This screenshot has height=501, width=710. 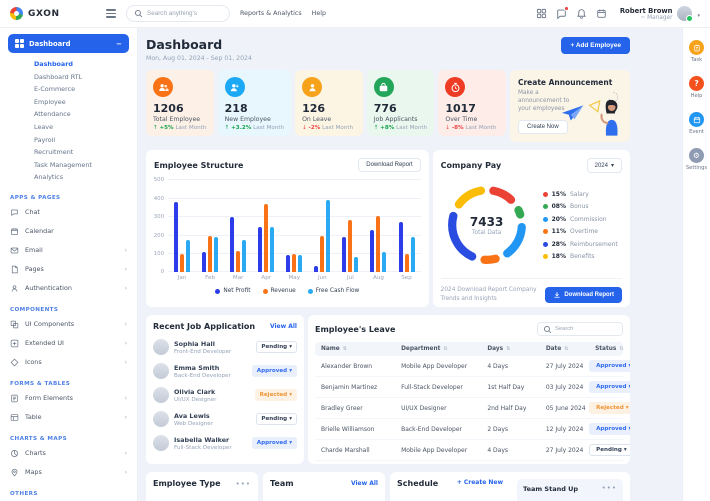 What do you see at coordinates (44, 126) in the screenshot?
I see `sidebar-item-leave: Leave` at bounding box center [44, 126].